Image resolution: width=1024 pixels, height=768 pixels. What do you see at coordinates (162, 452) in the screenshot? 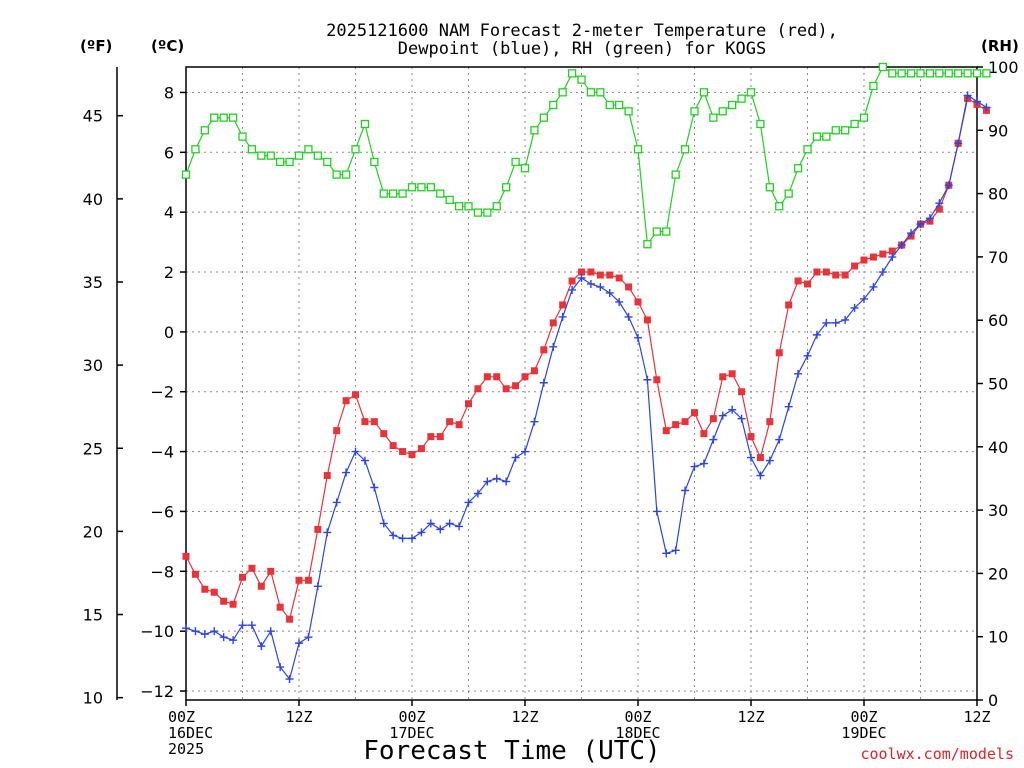
I see `celsius-tick-label: −4` at bounding box center [162, 452].